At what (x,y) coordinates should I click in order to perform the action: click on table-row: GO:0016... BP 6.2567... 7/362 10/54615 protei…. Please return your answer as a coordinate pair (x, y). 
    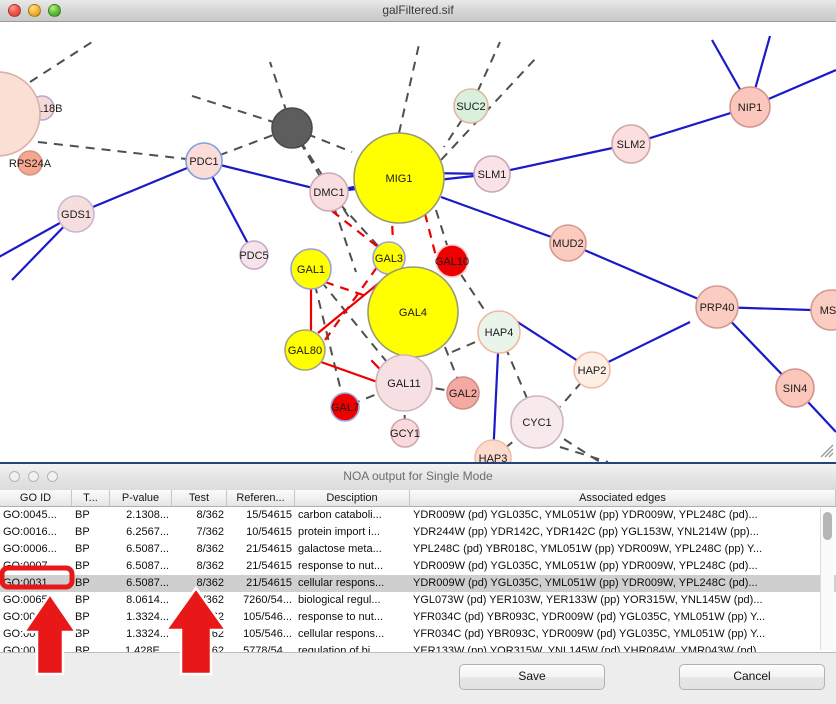
    Looking at the image, I should click on (418, 532).